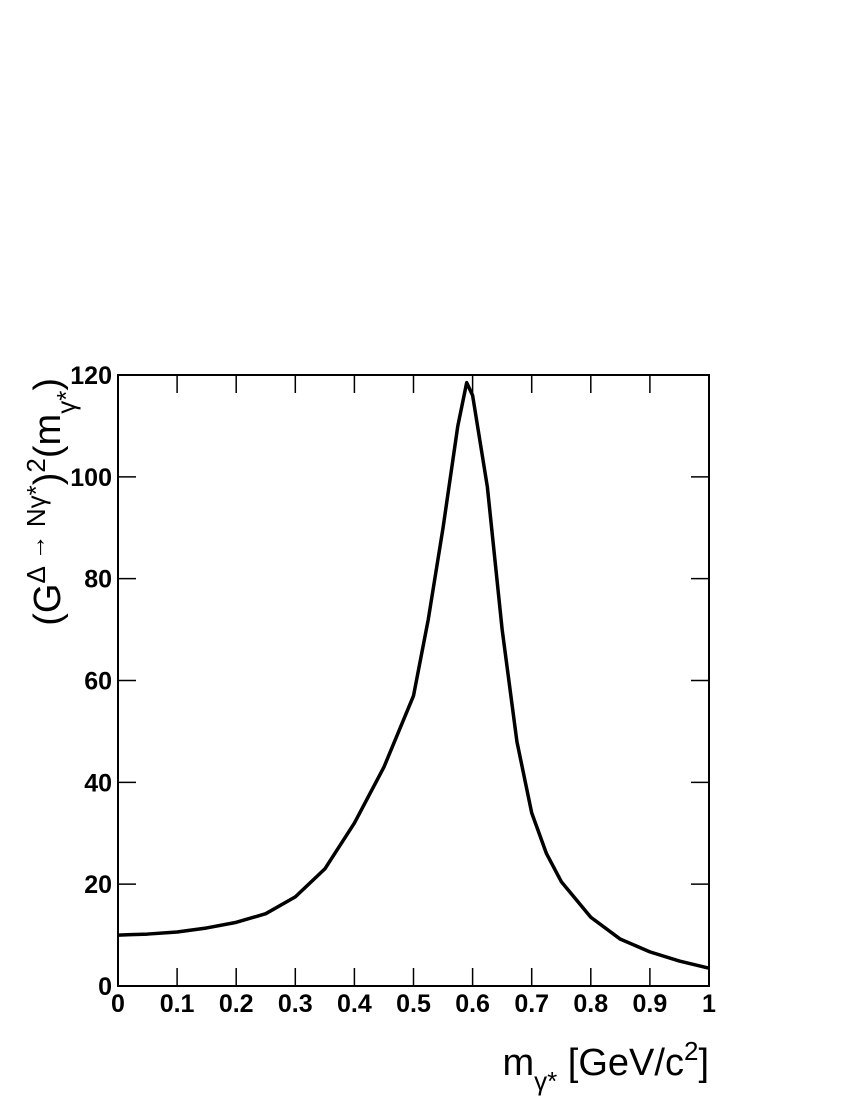  Describe the element at coordinates (48, 605) in the screenshot. I see `label-part: (G` at that location.